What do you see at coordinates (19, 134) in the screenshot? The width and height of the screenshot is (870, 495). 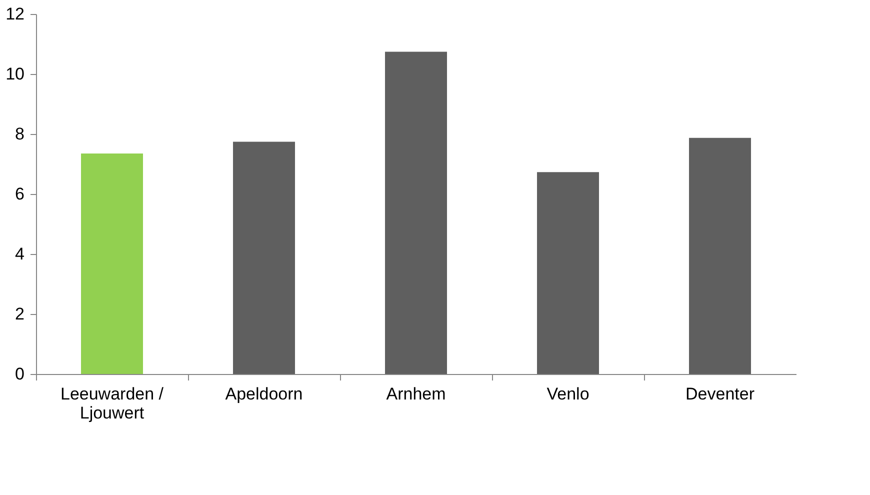 I see `y-tick-label: 8` at bounding box center [19, 134].